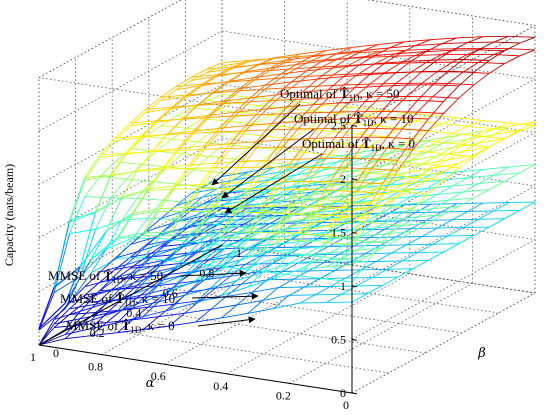  I want to click on grid-line, so click(378, 162).